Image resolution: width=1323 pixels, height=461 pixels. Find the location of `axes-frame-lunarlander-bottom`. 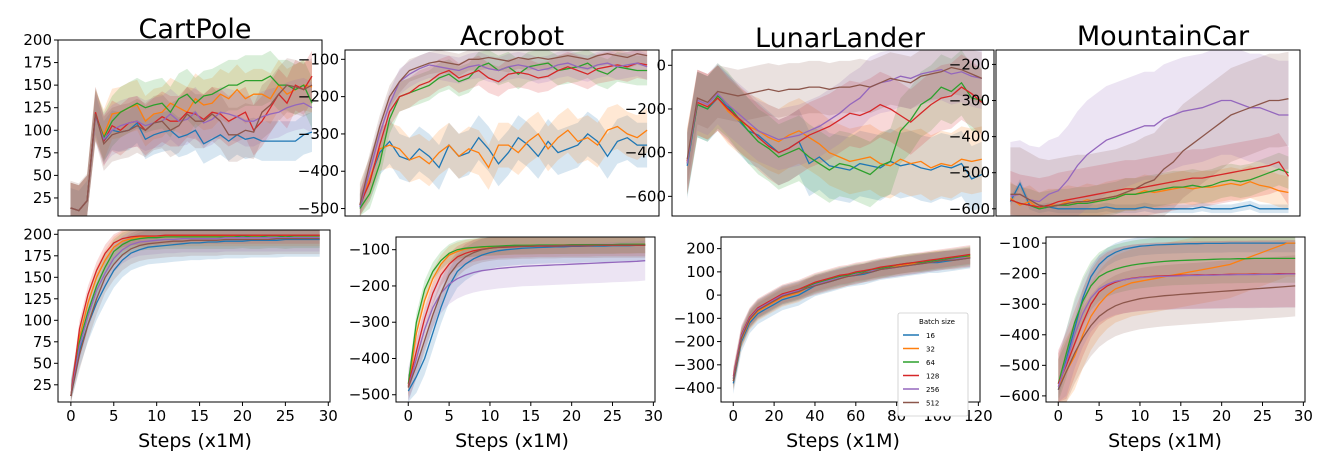

axes-frame-lunarlander-bottom is located at coordinates (850, 319).